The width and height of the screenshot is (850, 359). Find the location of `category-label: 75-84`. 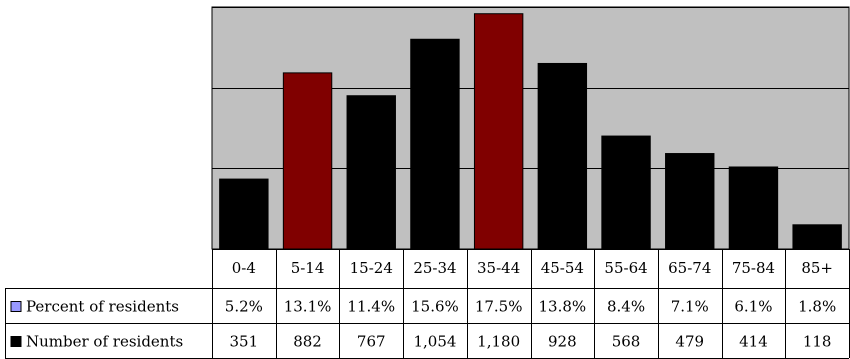

category-label: 75-84 is located at coordinates (753, 268).